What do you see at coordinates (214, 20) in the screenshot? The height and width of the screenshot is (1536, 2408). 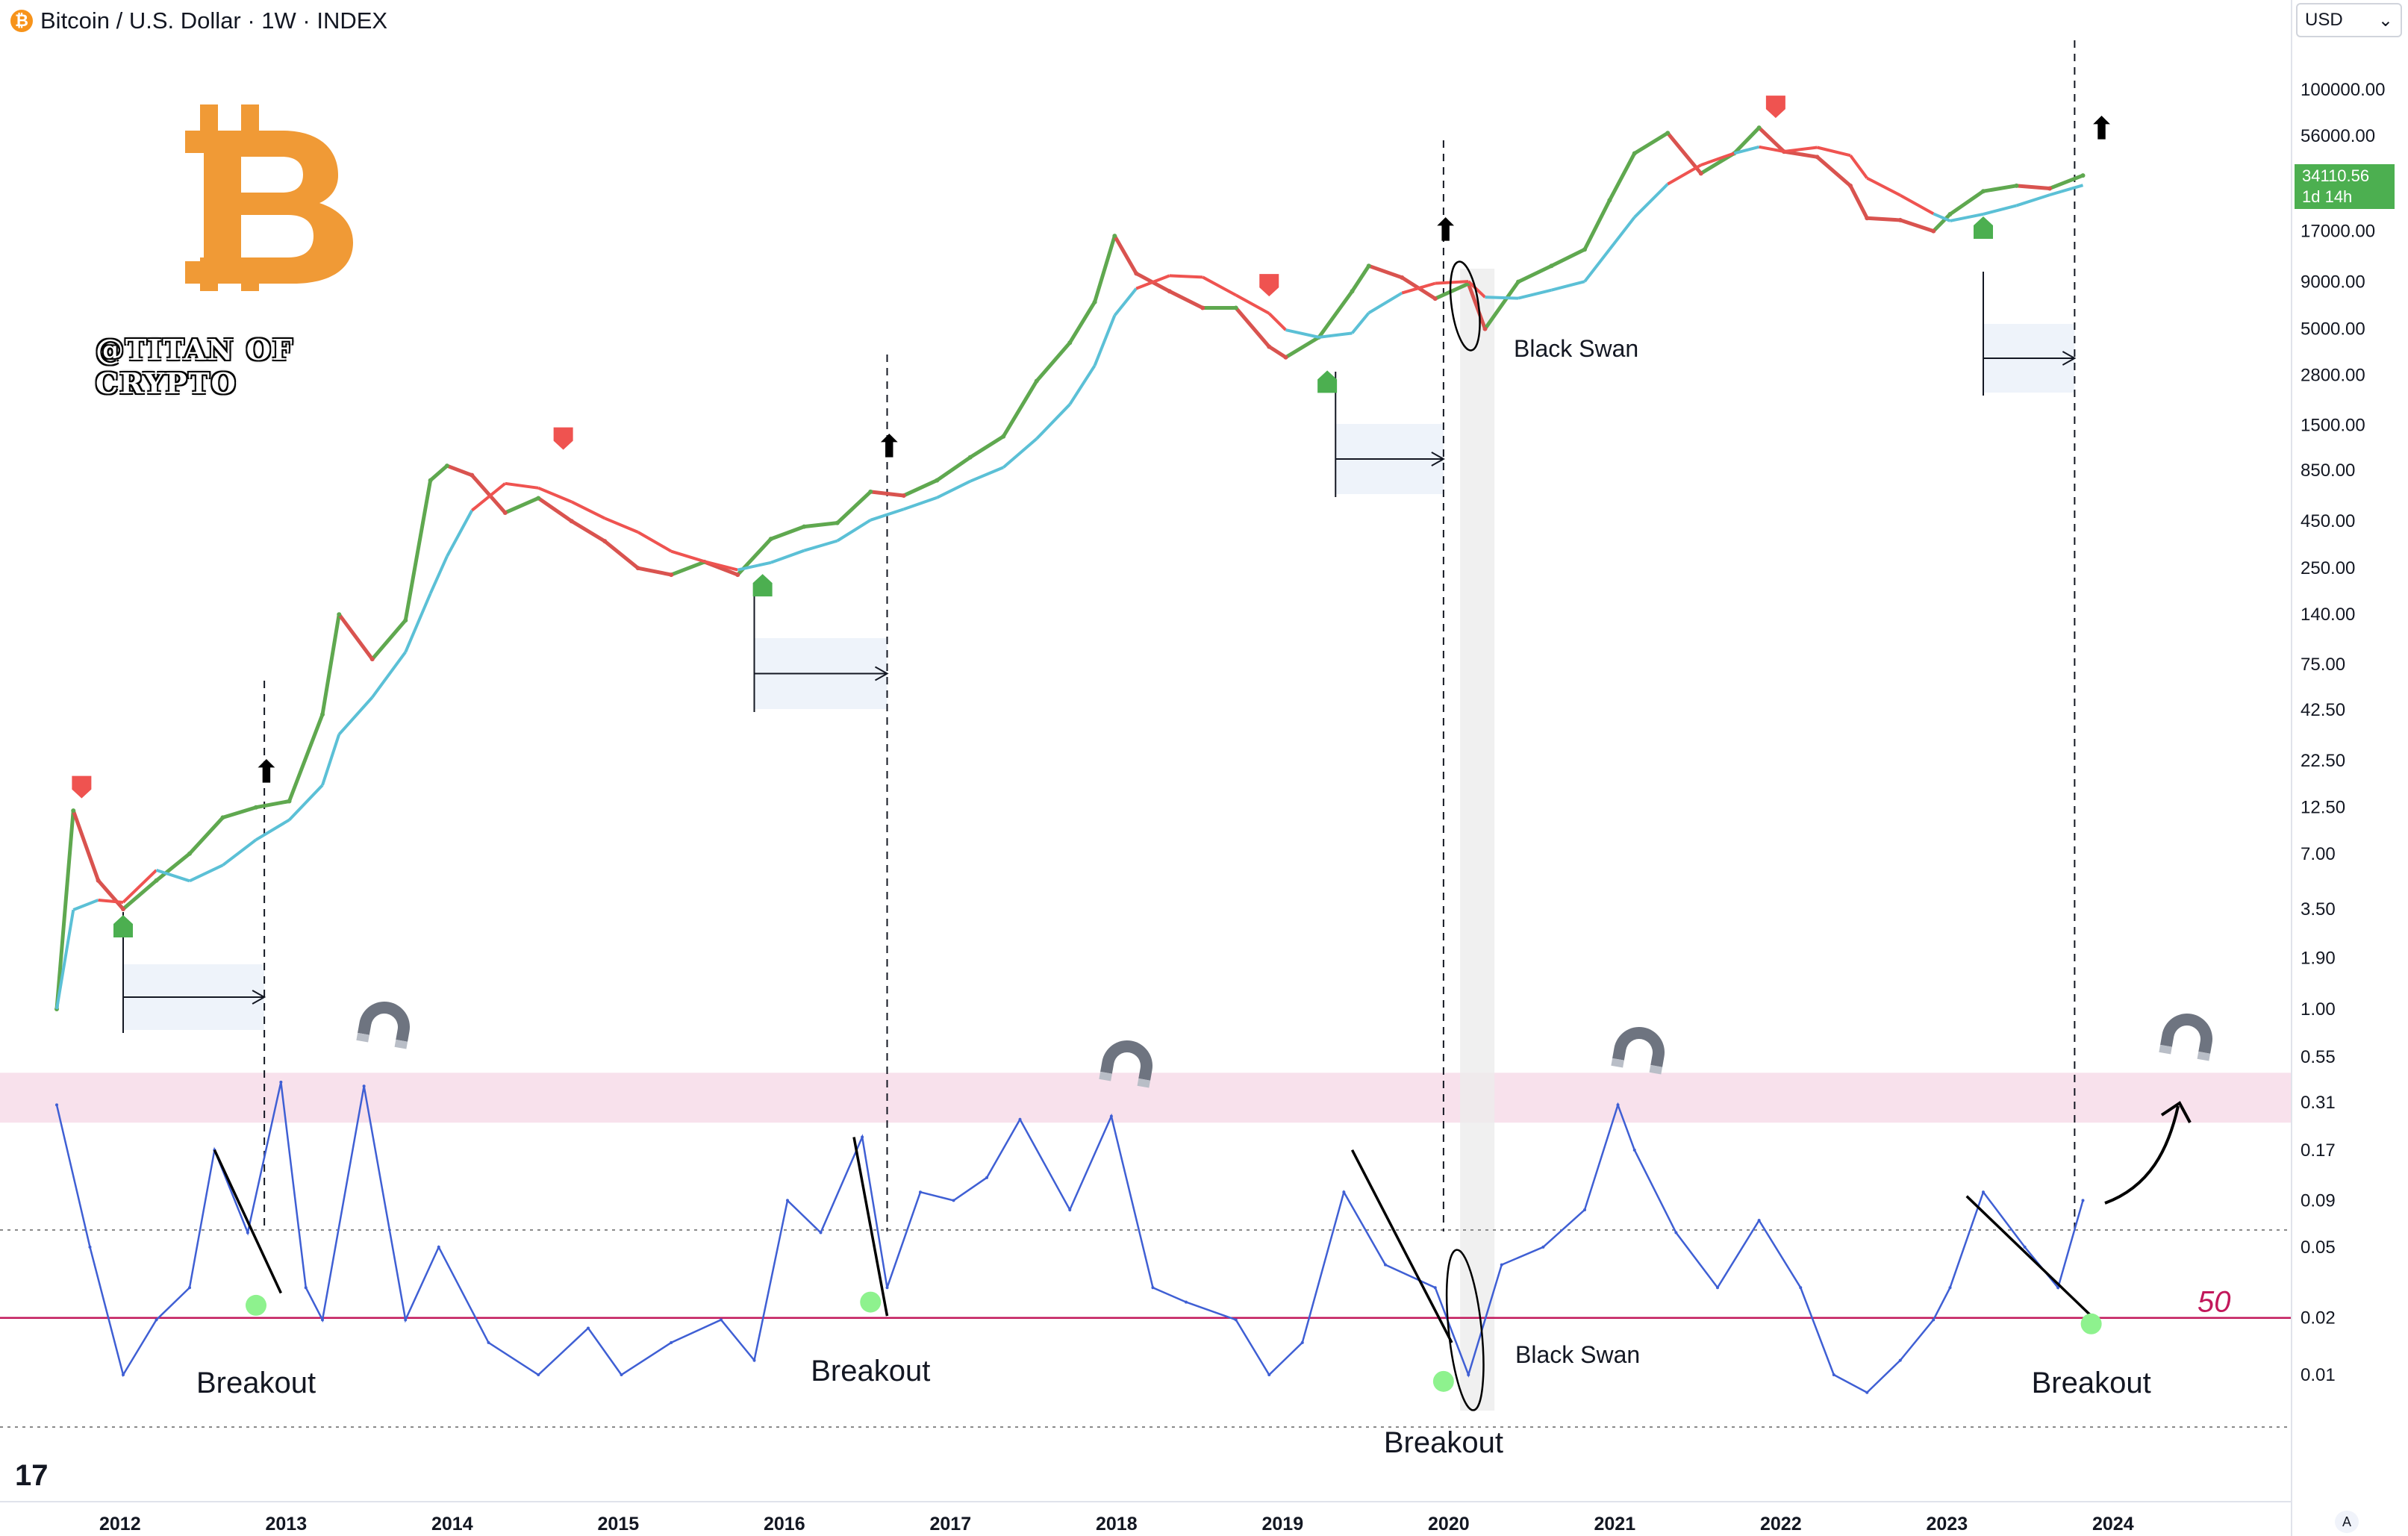 I see `symbol-title: Bitcoin / U.S. Dollar · 1W · INDEX` at bounding box center [214, 20].